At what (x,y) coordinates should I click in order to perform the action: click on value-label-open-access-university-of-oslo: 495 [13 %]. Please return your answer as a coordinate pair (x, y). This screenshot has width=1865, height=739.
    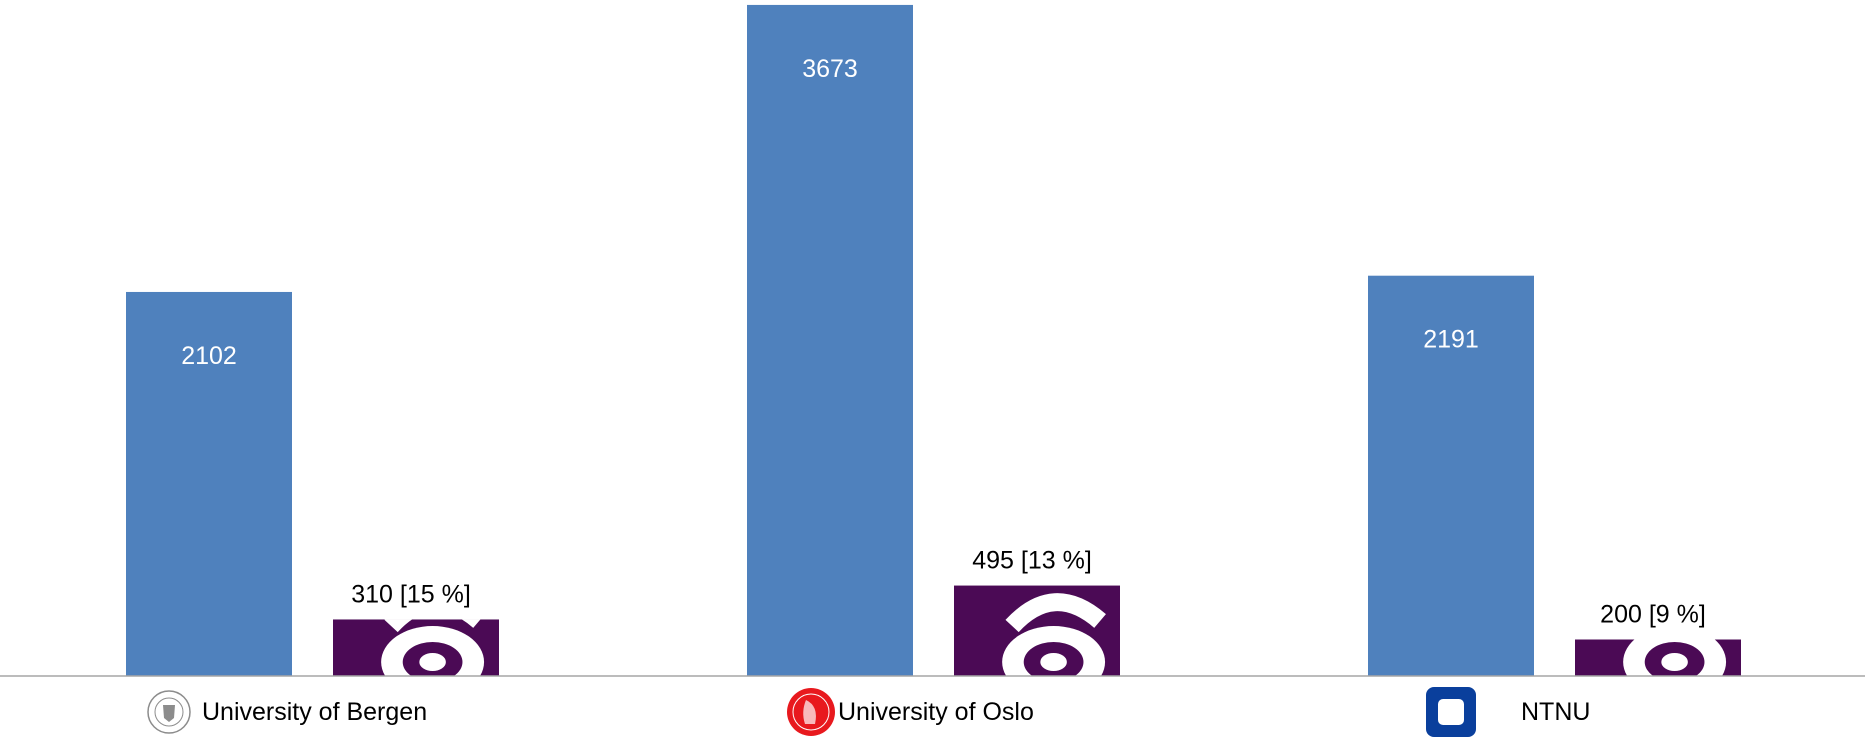
    Looking at the image, I should click on (1032, 561).